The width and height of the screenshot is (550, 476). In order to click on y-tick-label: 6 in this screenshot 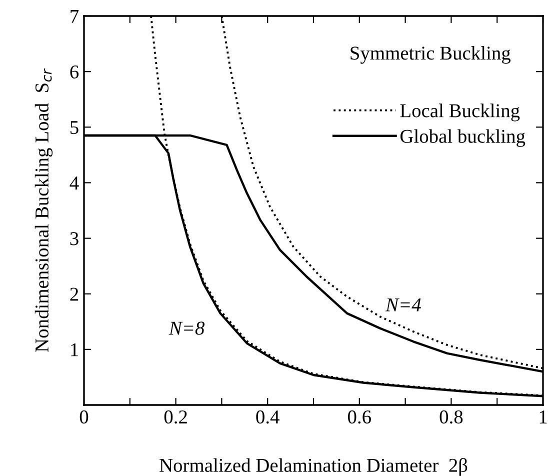, I will do `click(74, 72)`.